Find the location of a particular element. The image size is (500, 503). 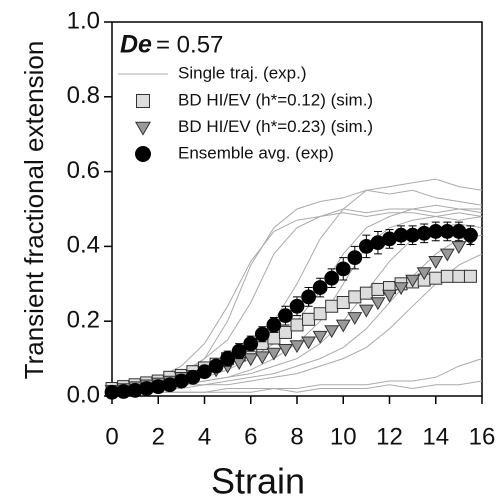

legend-label: Ensemble avg. (exp) is located at coordinates (256, 152).